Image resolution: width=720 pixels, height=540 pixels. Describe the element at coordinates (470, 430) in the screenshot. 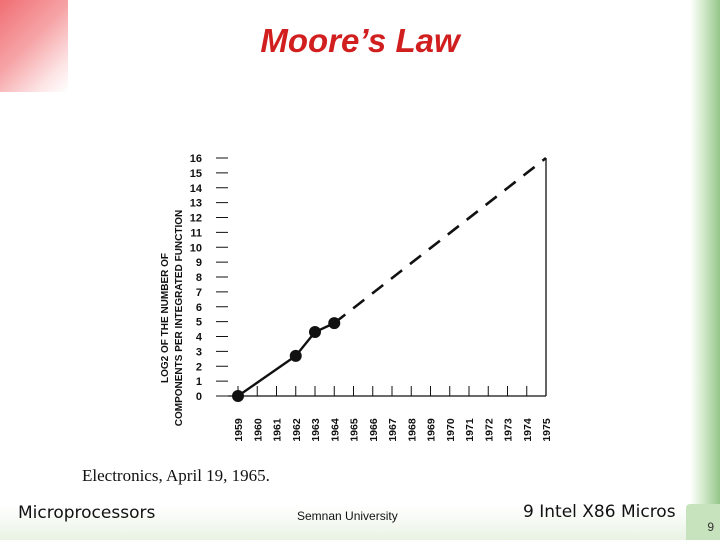

I see `x-tick-label: 1971` at that location.